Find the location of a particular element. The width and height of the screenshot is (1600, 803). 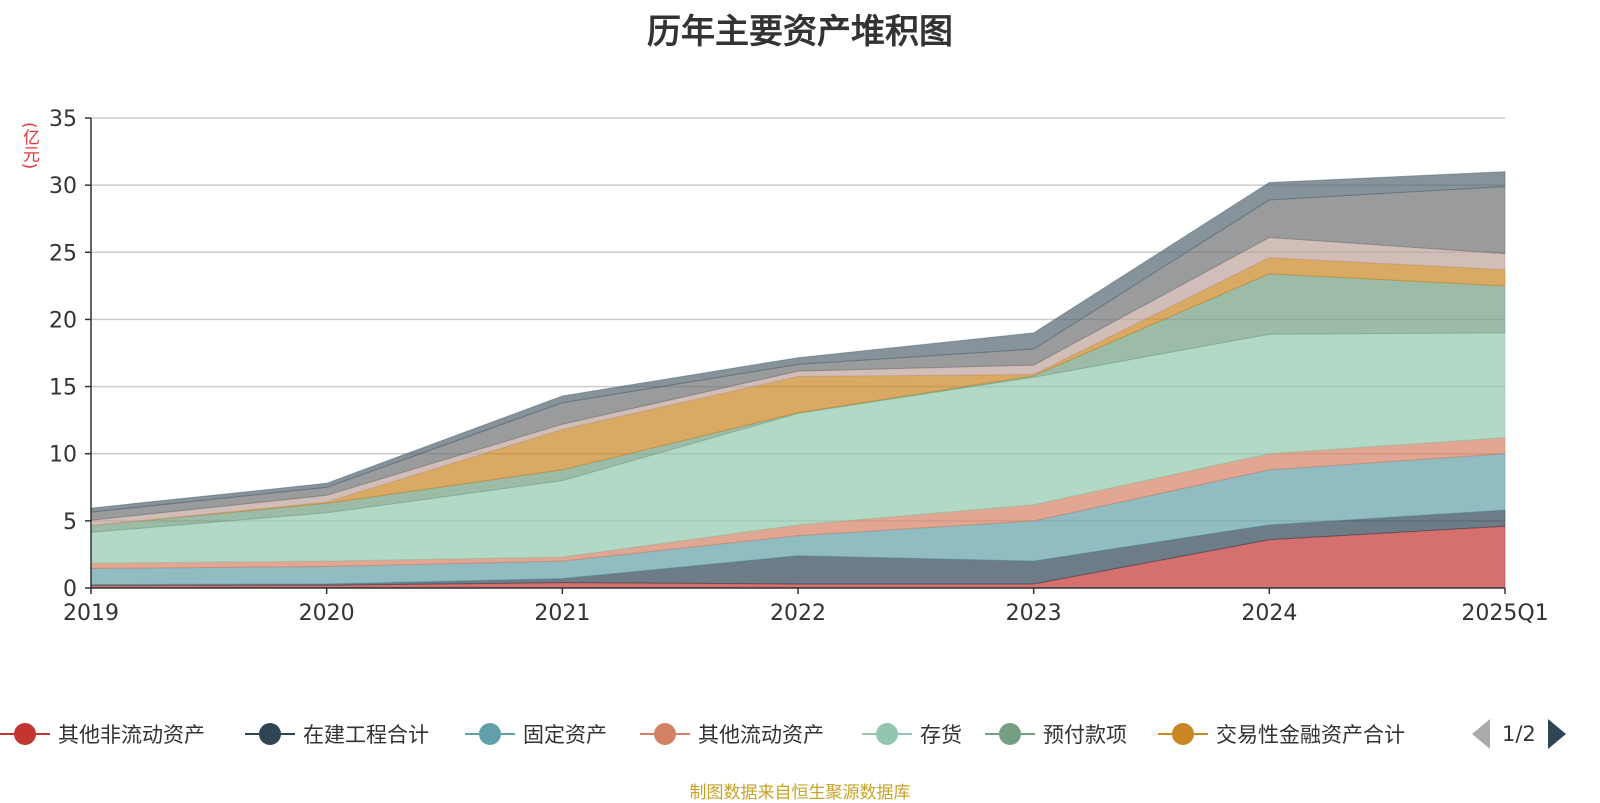

y-tick-label: 20 is located at coordinates (63, 320).